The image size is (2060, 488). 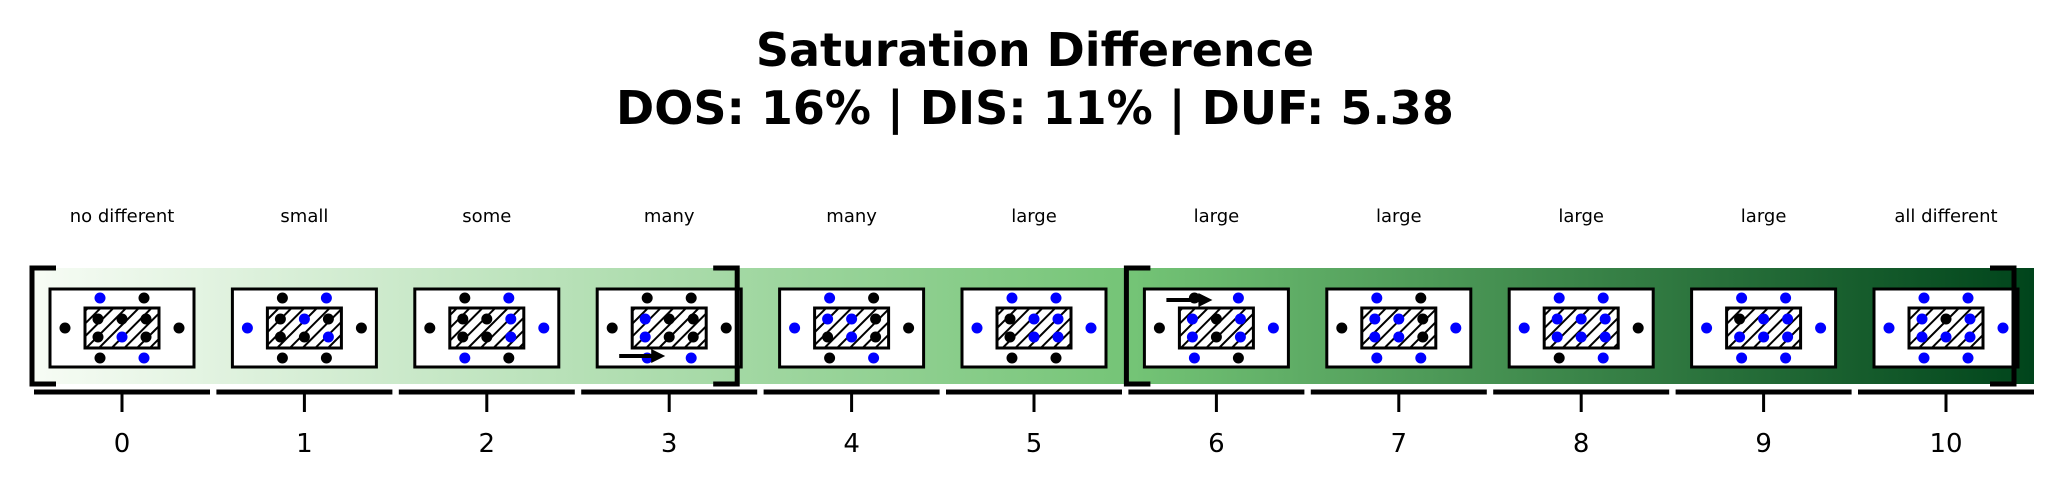 I want to click on cell-3: many, so click(x=669, y=287).